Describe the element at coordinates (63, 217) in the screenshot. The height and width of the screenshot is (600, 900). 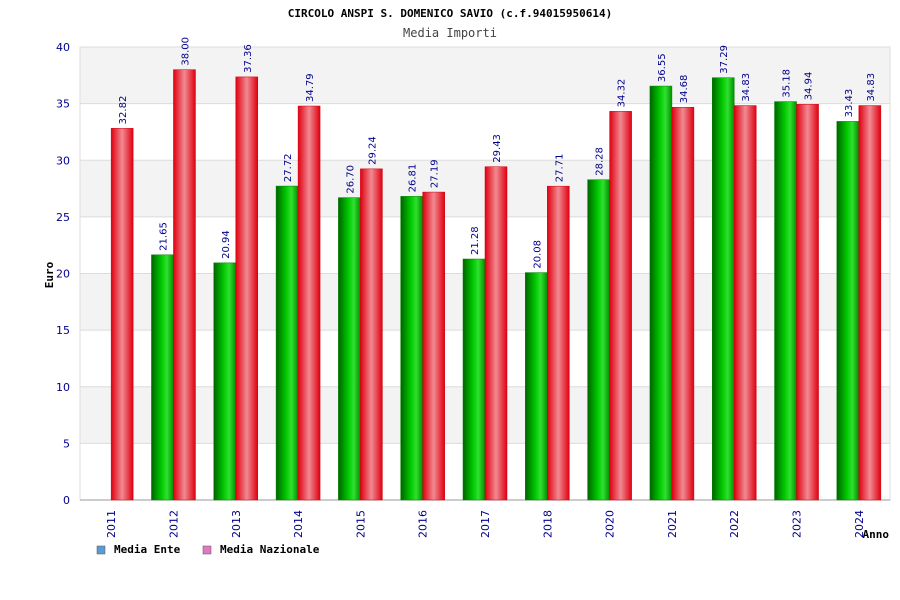
I see `y-tick-label: 25` at that location.